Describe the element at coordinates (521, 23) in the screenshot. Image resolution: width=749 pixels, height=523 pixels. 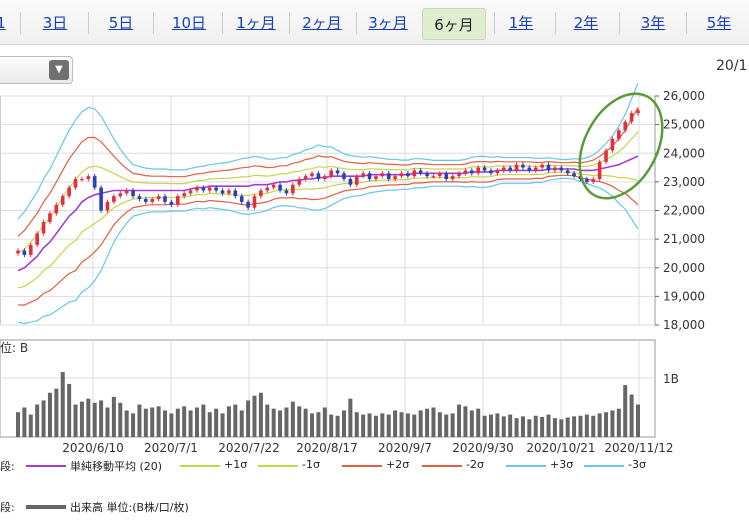
I see `tab-1-year: 1年` at that location.